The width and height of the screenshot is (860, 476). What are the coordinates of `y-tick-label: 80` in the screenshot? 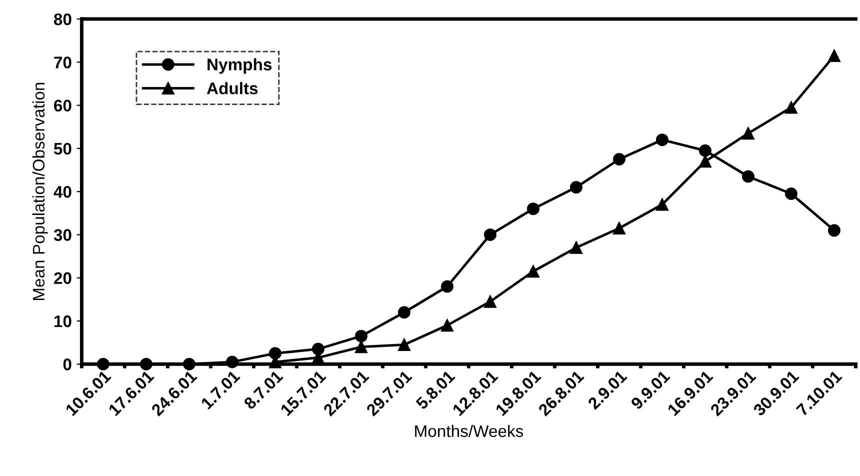 It's located at (63, 19).